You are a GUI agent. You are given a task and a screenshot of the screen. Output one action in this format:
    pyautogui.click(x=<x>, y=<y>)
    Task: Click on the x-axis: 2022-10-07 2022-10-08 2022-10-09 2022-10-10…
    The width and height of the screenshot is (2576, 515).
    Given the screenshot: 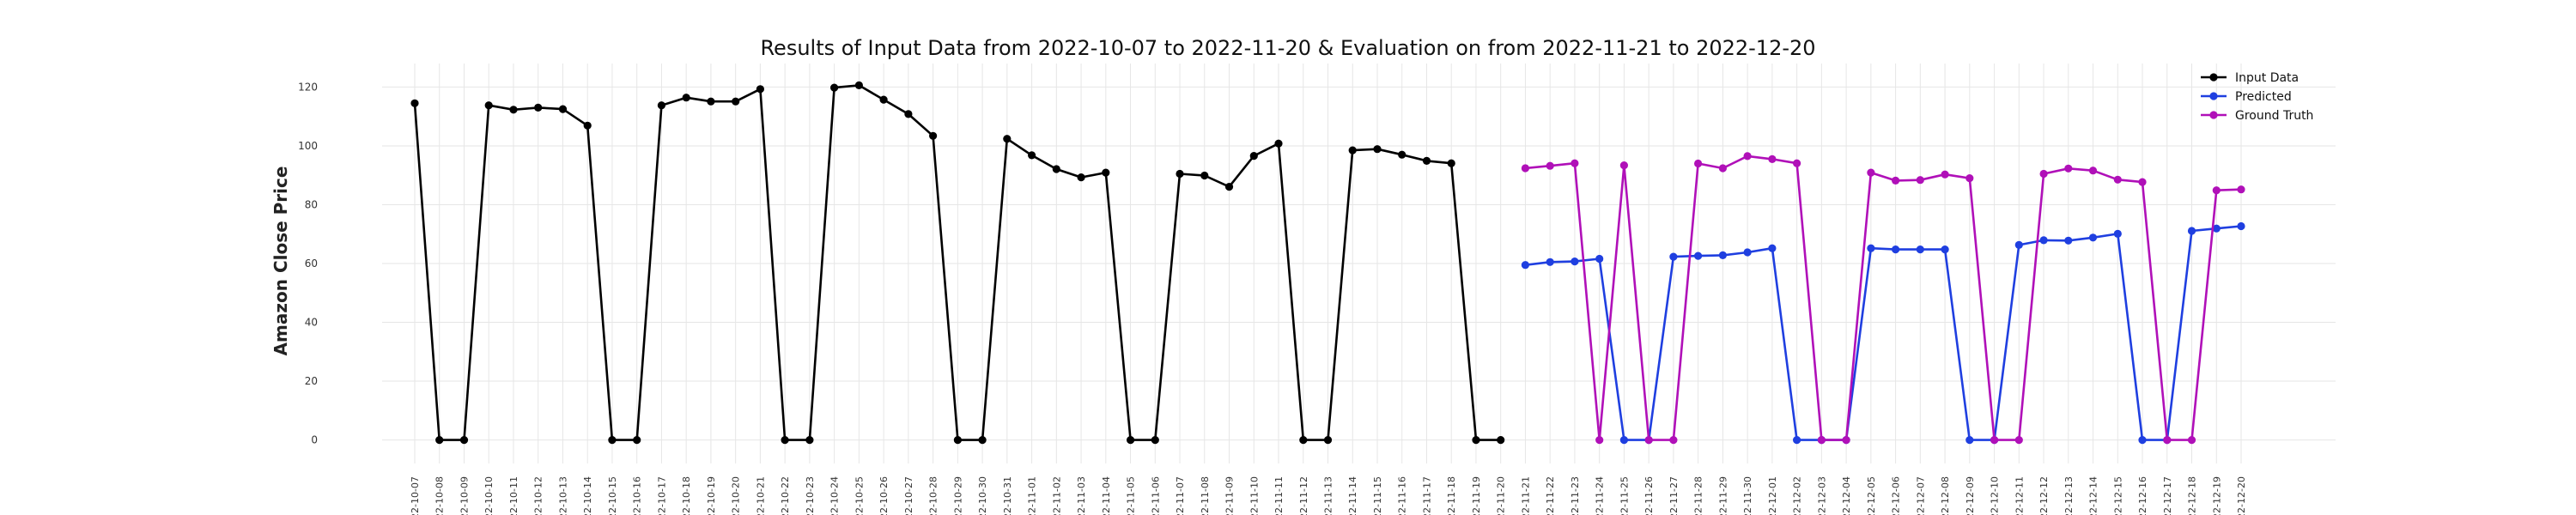 What is the action you would take?
    pyautogui.click(x=1328, y=495)
    